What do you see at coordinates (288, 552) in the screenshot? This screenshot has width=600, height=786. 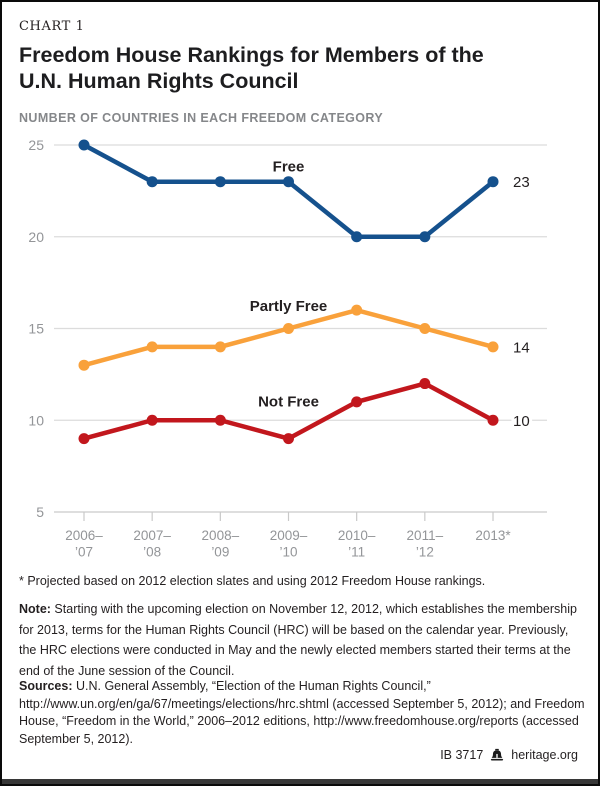 I see `x-tick-label2-3: ’10` at bounding box center [288, 552].